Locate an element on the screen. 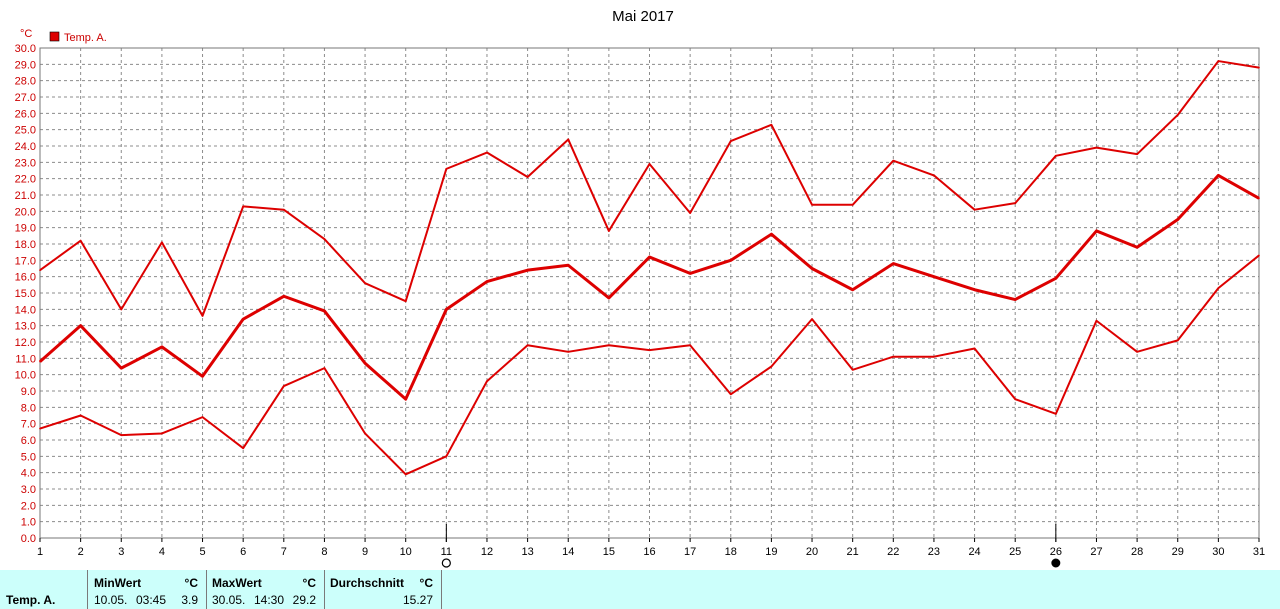  max-date: 30.05. is located at coordinates (229, 600).